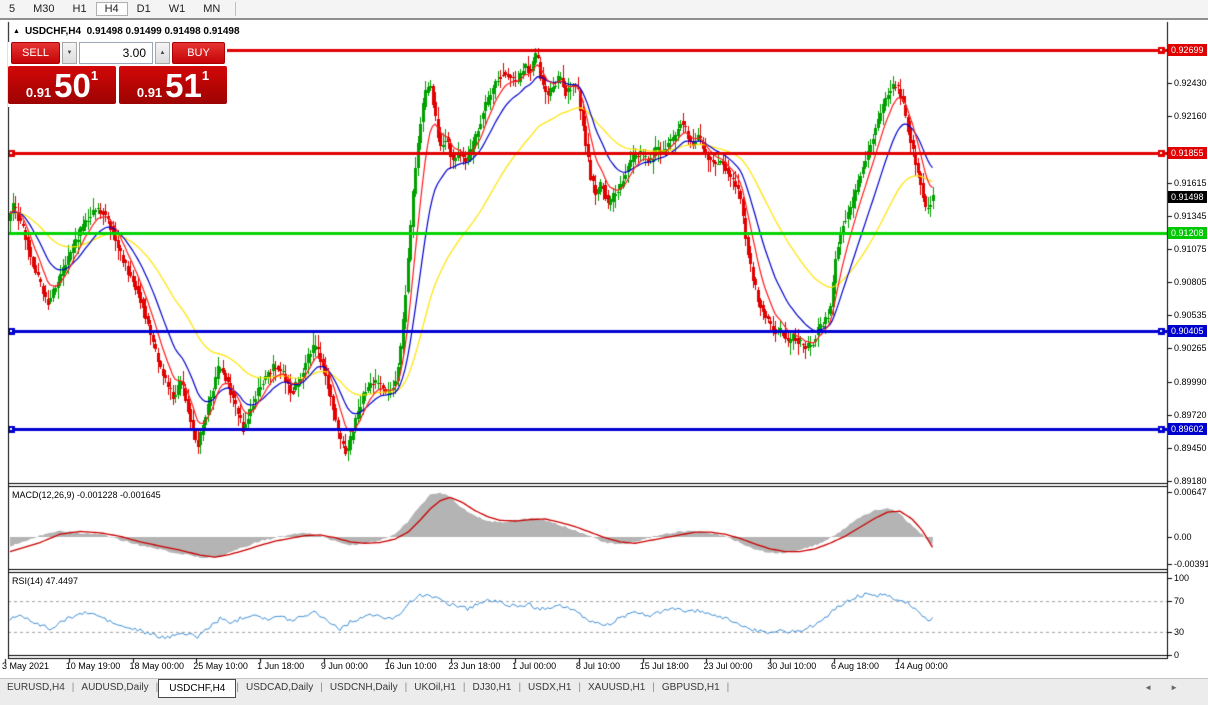 The image size is (1208, 705). What do you see at coordinates (183, 85) in the screenshot?
I see `buy-price-big: 51` at bounding box center [183, 85].